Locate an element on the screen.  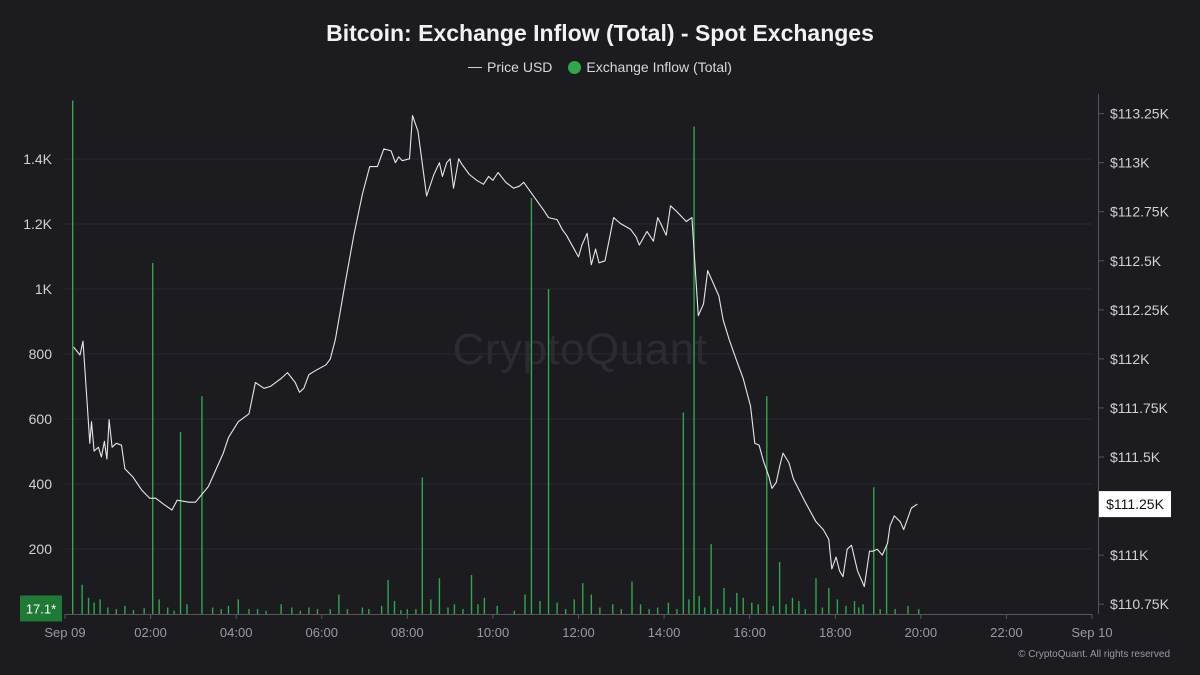
legend-item-price: Price USD is located at coordinates (510, 67).